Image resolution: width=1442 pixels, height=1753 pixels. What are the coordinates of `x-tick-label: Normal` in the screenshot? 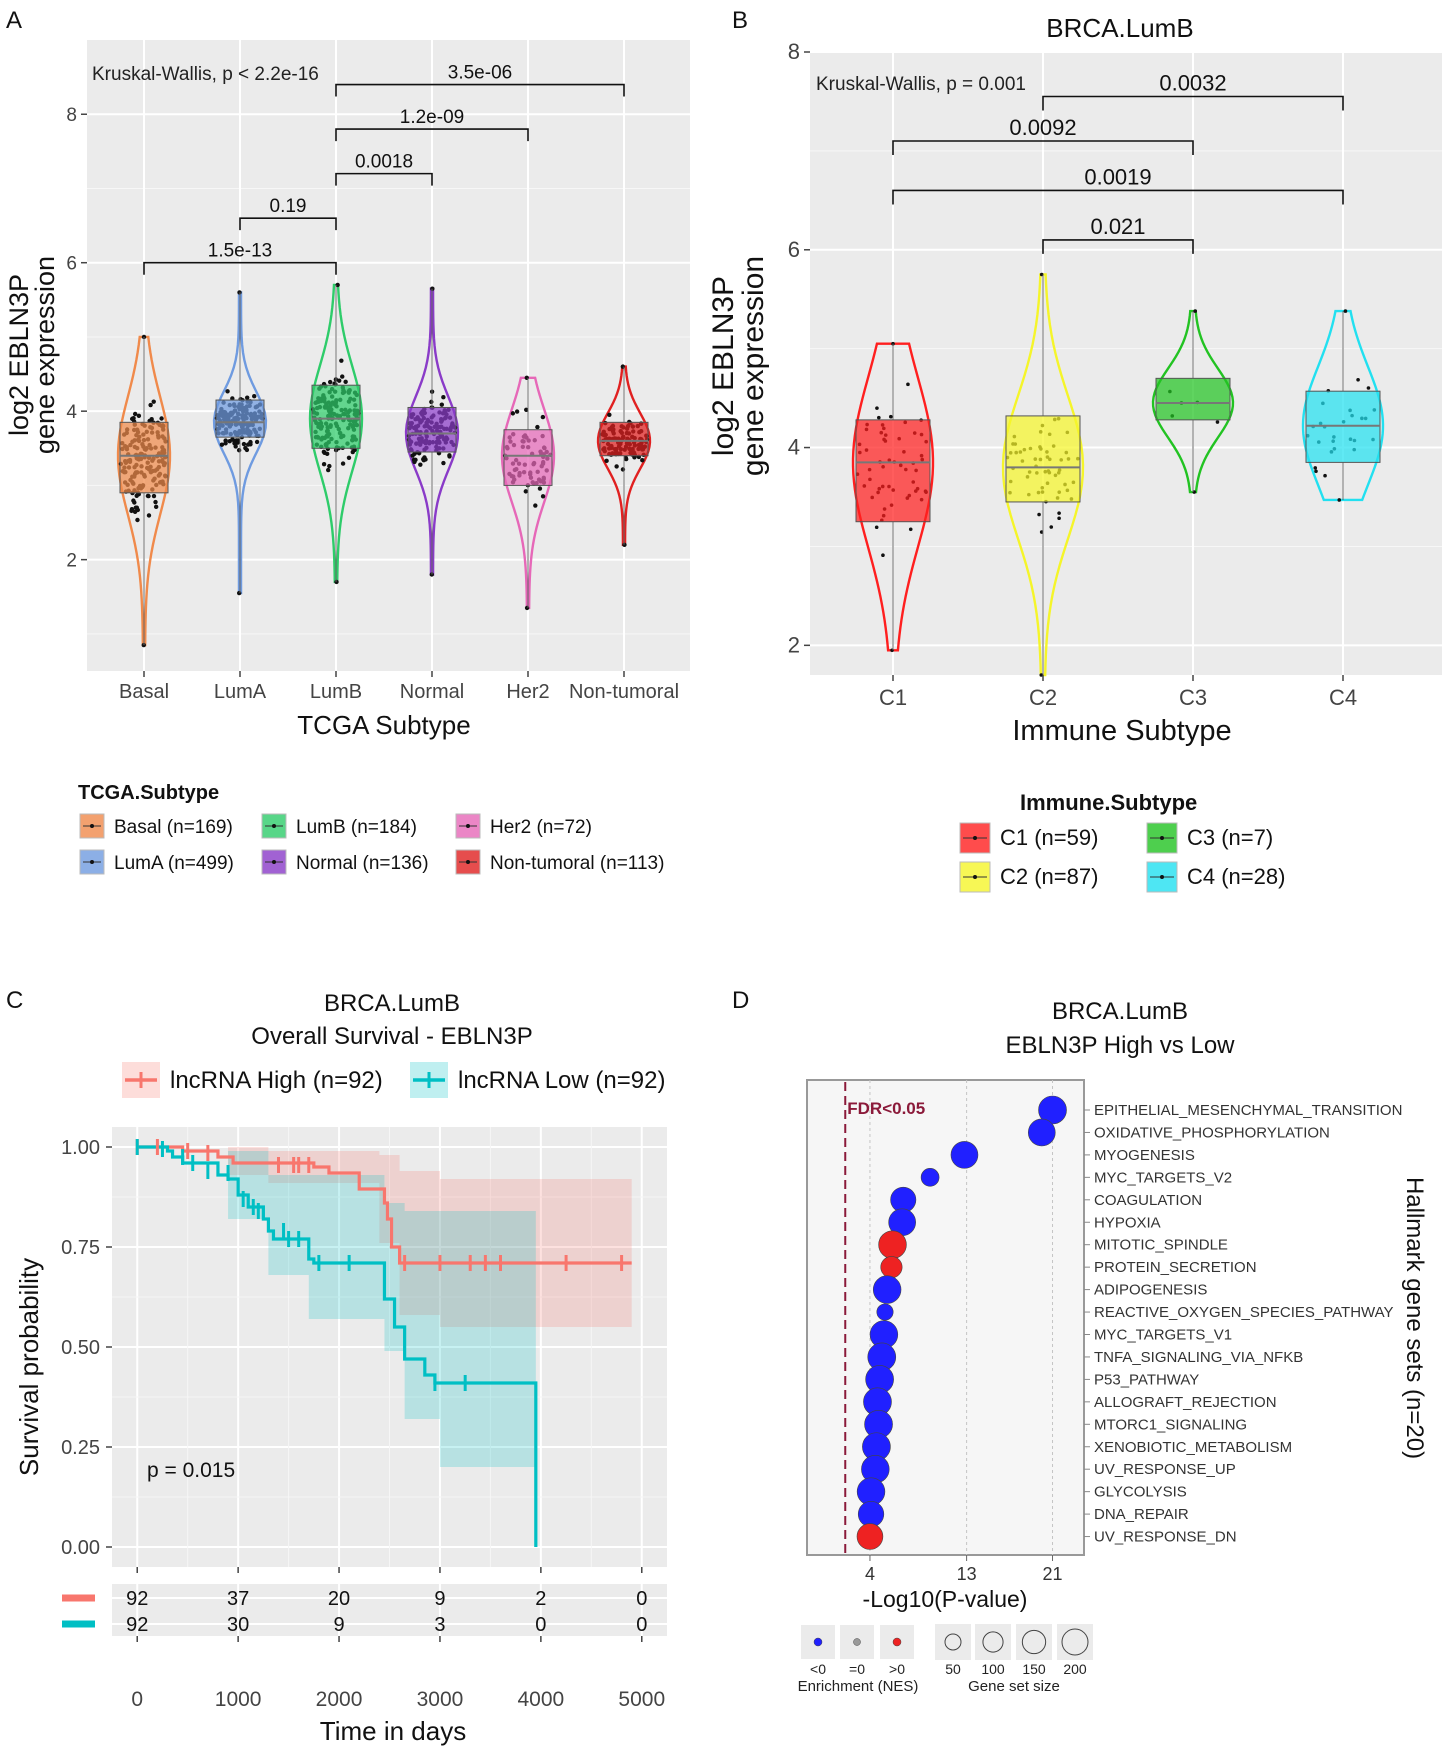 It's located at (432, 692).